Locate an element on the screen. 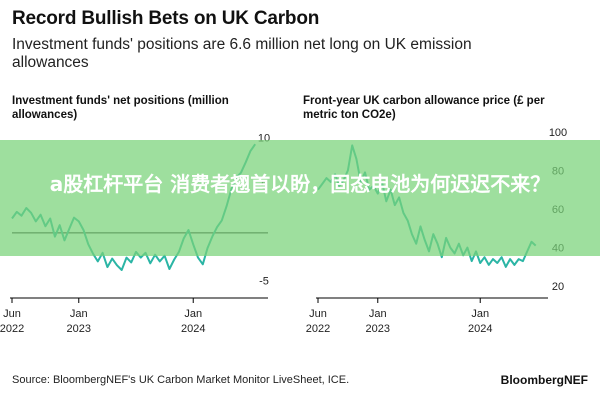 The height and width of the screenshot is (400, 600). right-y-tick-label: 100 is located at coordinates (558, 133).